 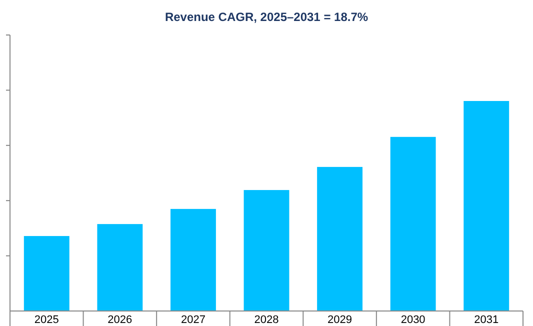 I want to click on chart-title: Revenue CAGR, 2025–2031 = 18.7%, so click(x=266, y=17).